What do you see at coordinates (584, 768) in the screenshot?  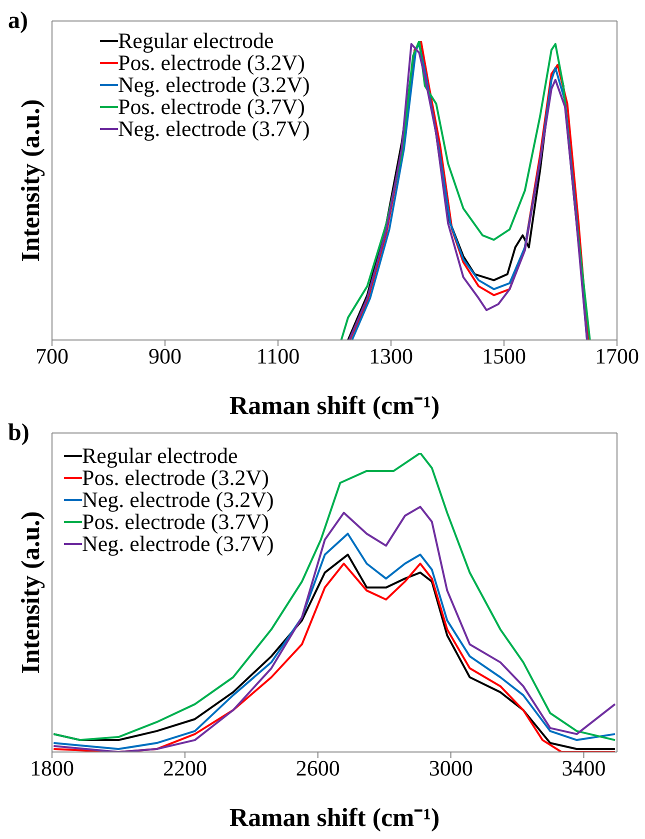 I see `x-tick-label: 3400` at bounding box center [584, 768].